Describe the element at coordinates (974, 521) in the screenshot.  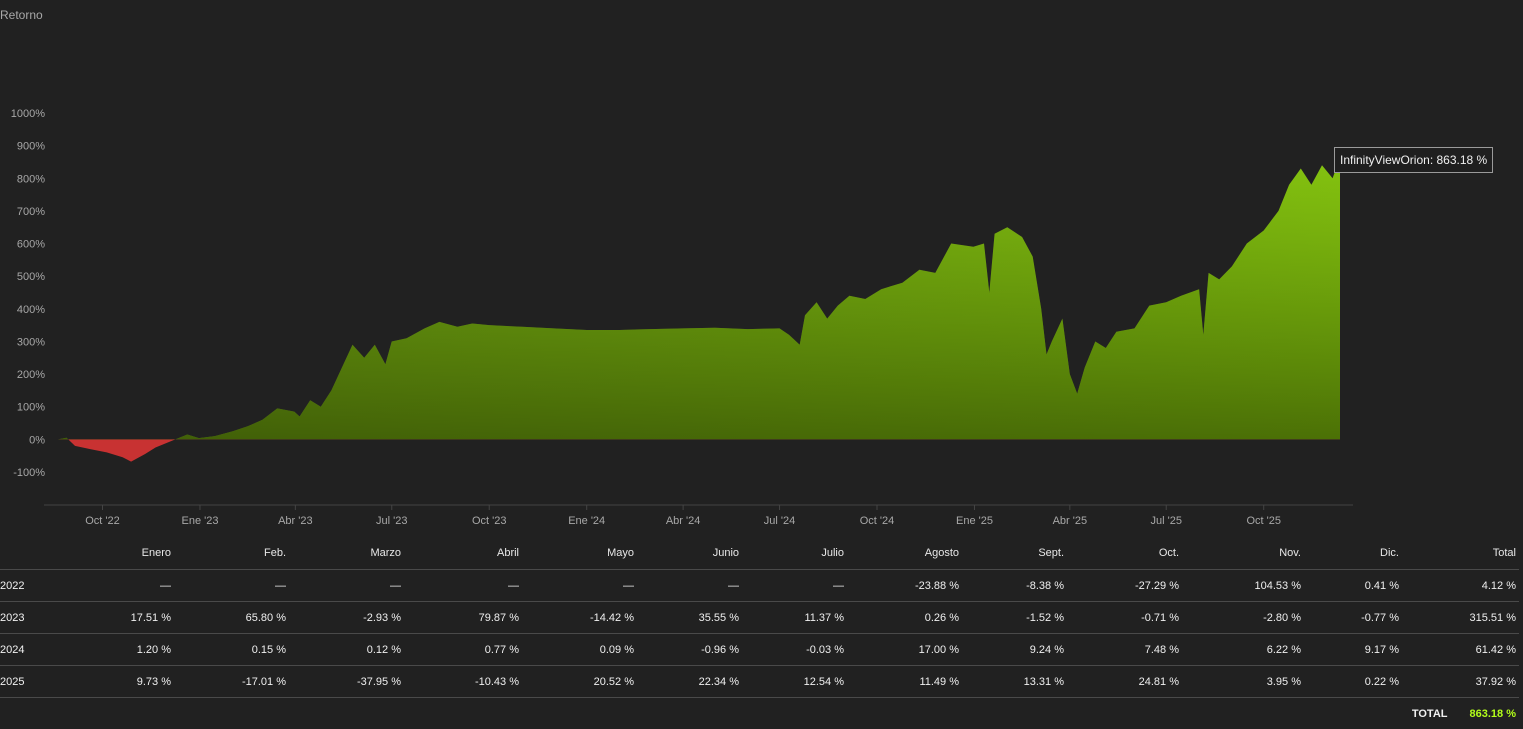
I see `x-tick-label: Ene '25` at that location.